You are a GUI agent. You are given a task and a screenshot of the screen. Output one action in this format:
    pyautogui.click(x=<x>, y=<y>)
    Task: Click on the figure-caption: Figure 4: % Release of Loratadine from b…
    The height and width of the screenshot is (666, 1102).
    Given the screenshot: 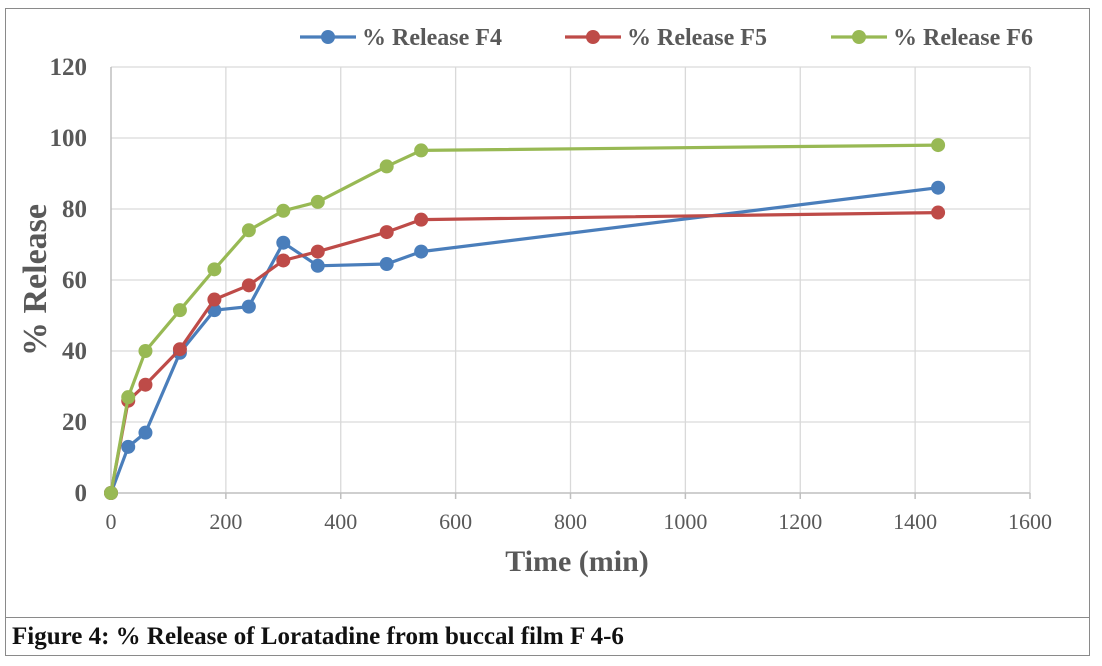 What is the action you would take?
    pyautogui.click(x=318, y=636)
    